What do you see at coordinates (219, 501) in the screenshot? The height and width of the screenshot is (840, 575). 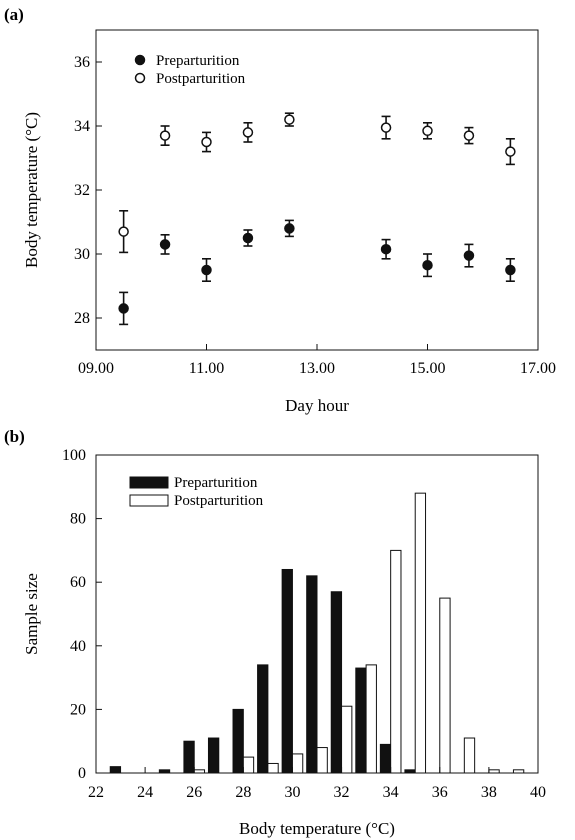 I see `legend-label-postparturition-b: Postparturition` at bounding box center [219, 501].